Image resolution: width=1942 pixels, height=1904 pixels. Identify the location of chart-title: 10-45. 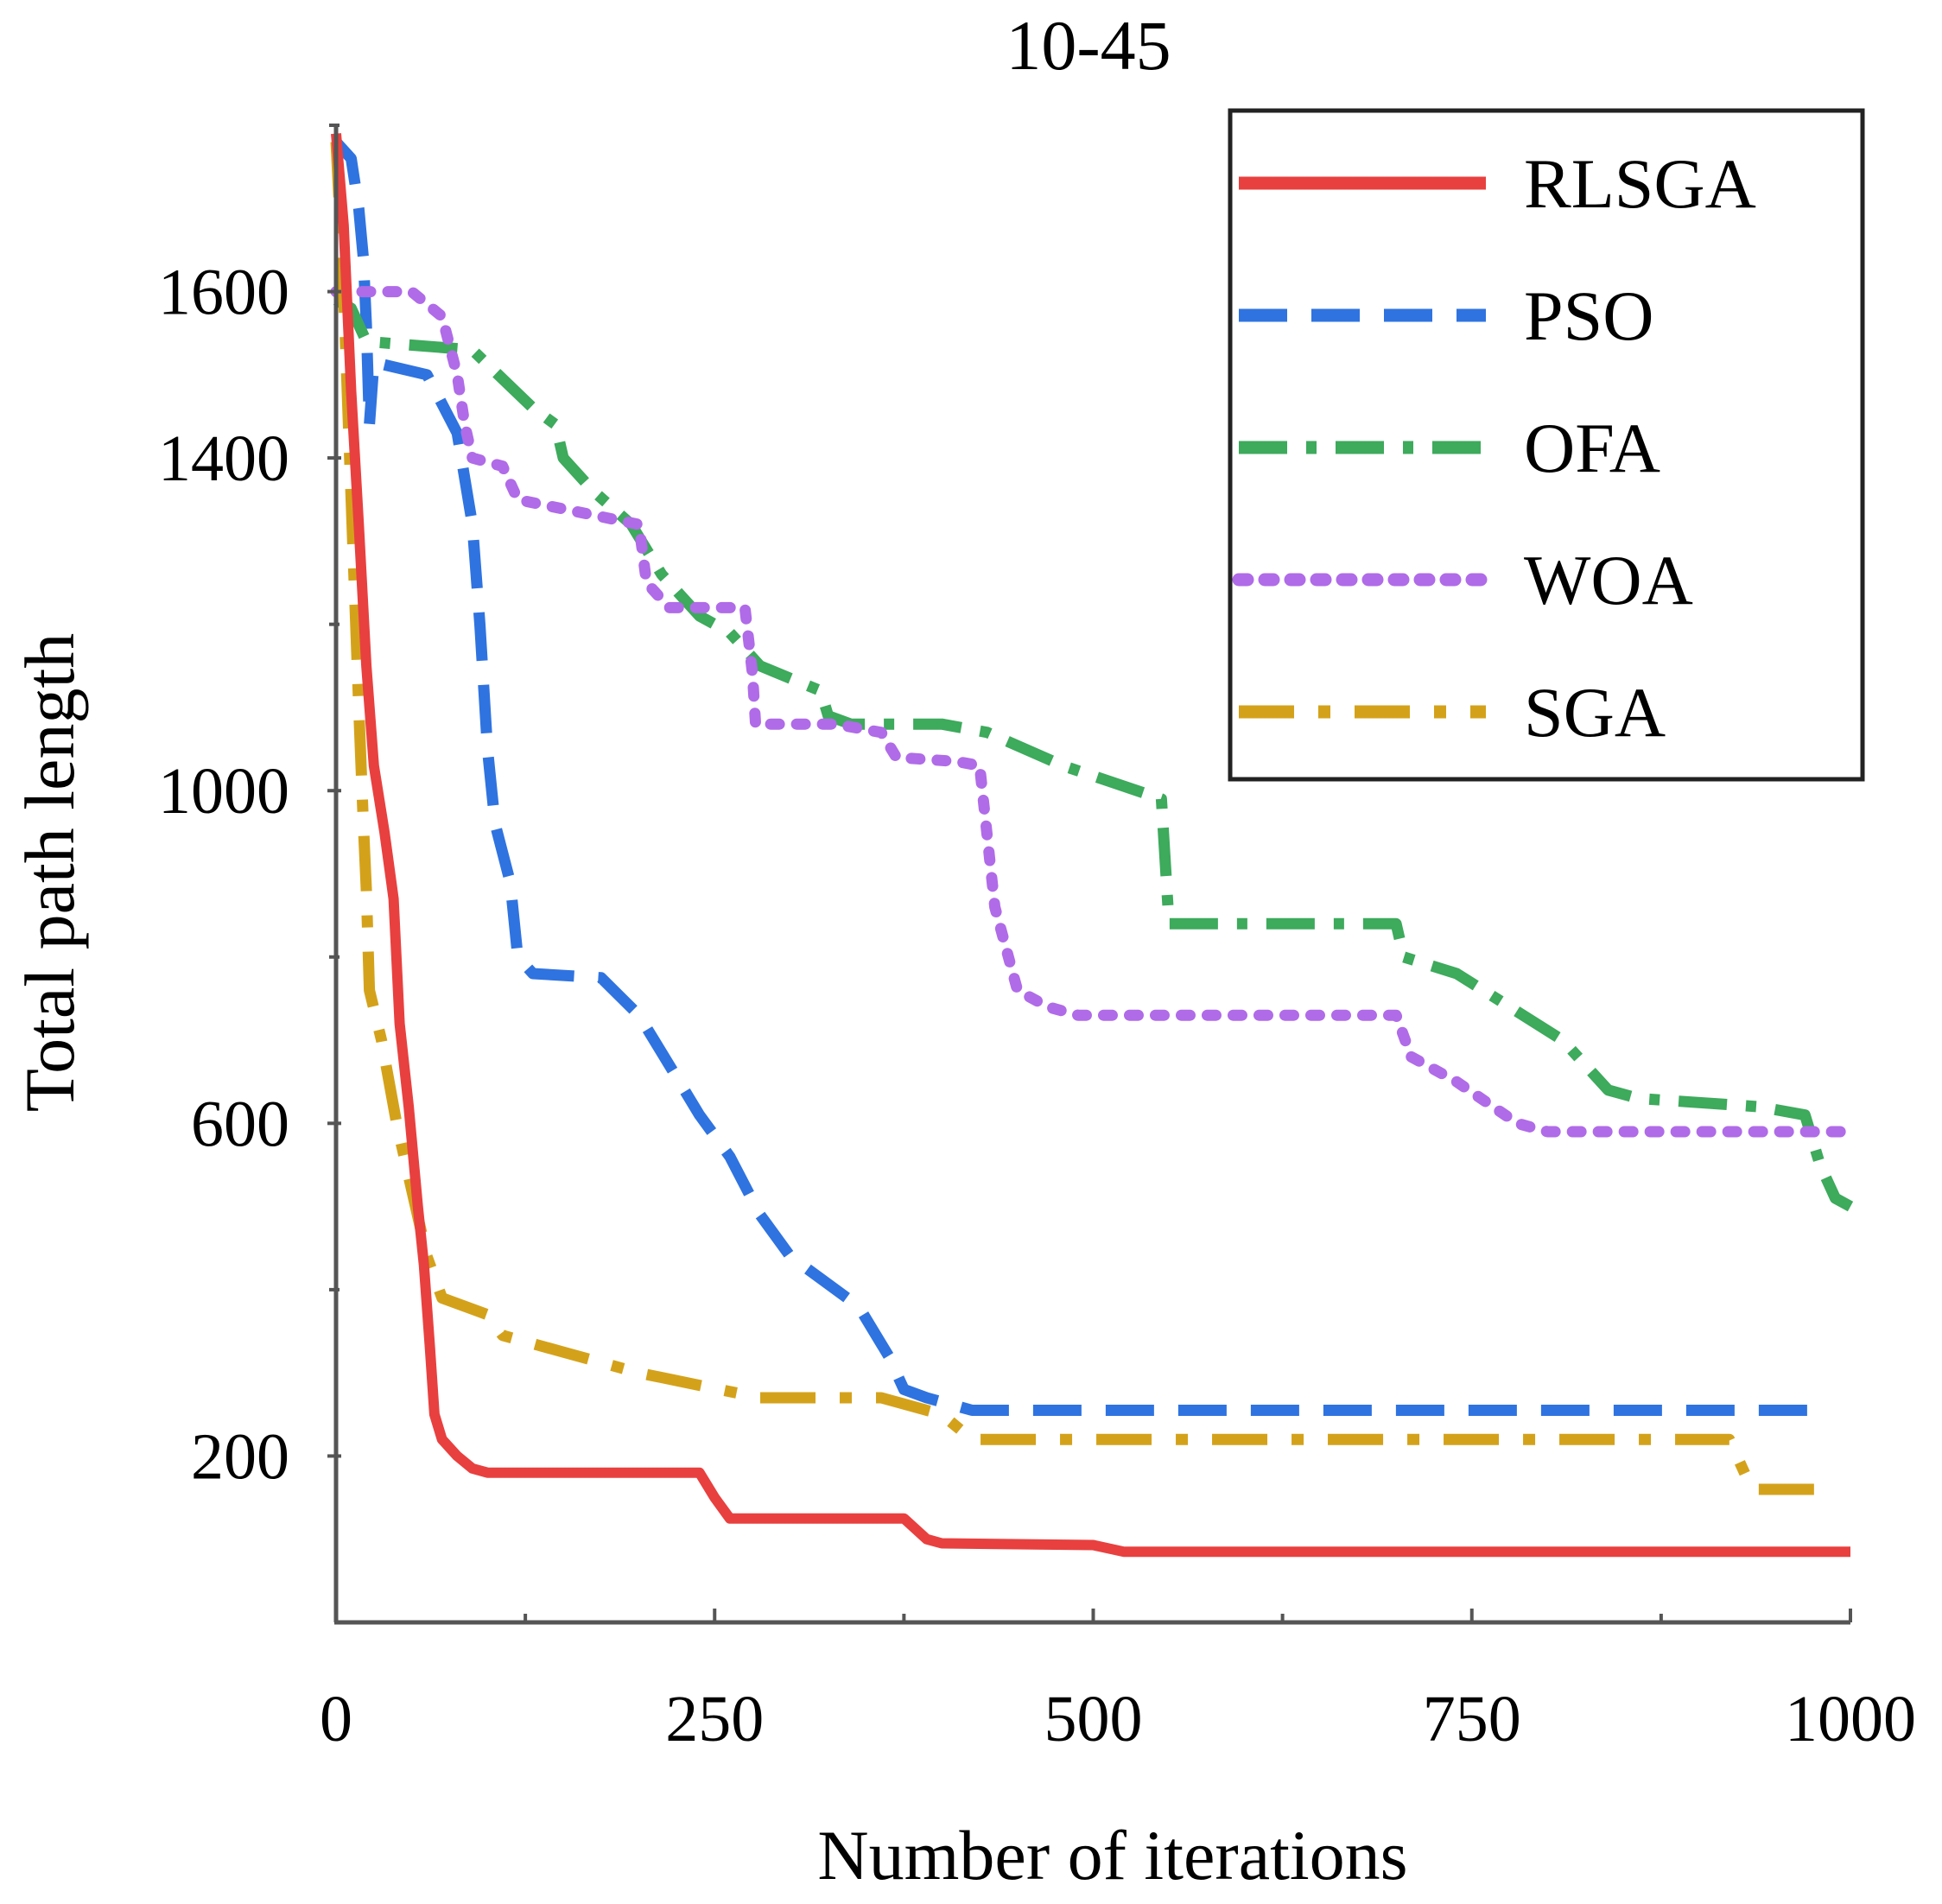
(1088, 45).